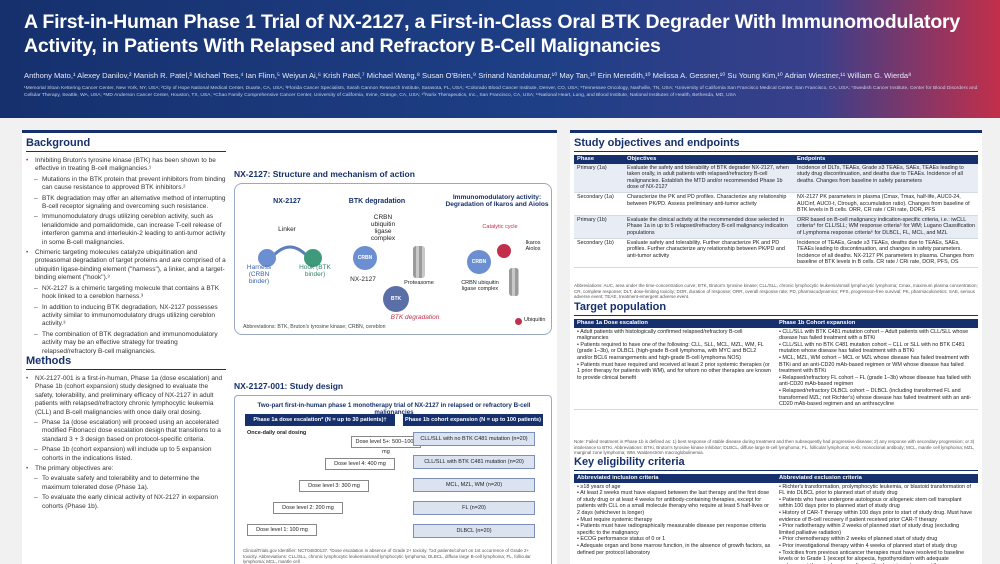 This screenshot has height=564, width=1000. Describe the element at coordinates (259, 274) in the screenshot. I see `fig1-harness-label: Harness (CRBN binder)` at that location.